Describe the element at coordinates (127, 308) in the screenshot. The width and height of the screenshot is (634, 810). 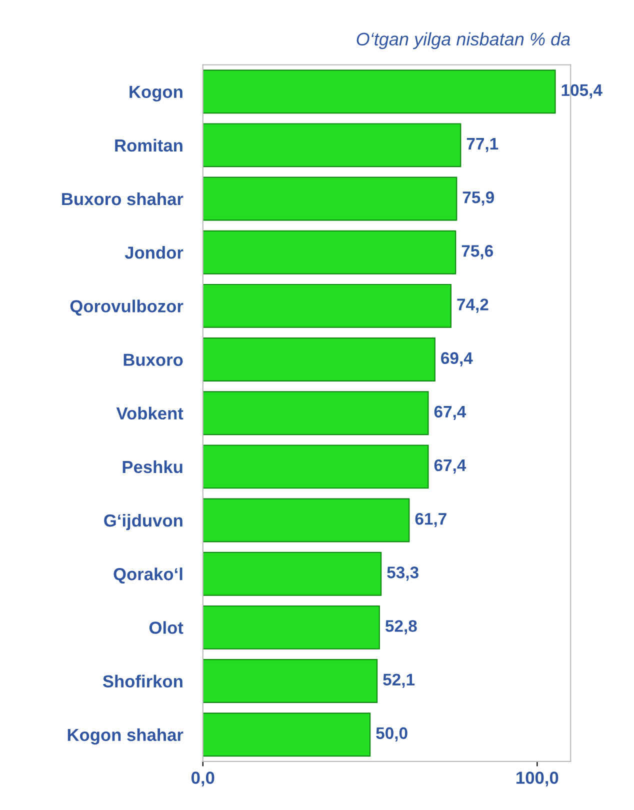
I see `y-tick-label: Qorovulbozor` at that location.